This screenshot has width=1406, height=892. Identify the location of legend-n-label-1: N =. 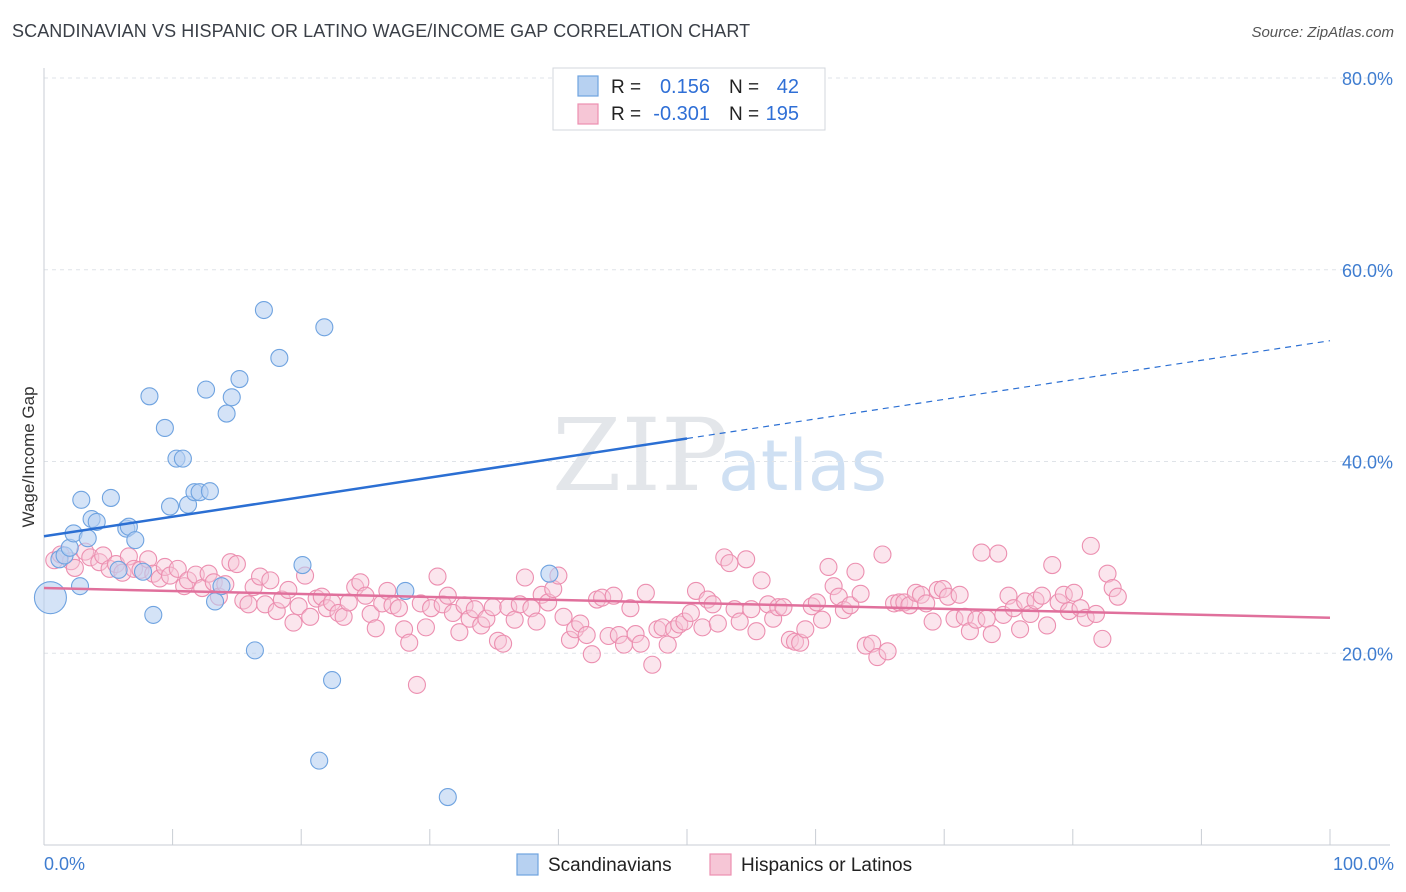
(744, 87).